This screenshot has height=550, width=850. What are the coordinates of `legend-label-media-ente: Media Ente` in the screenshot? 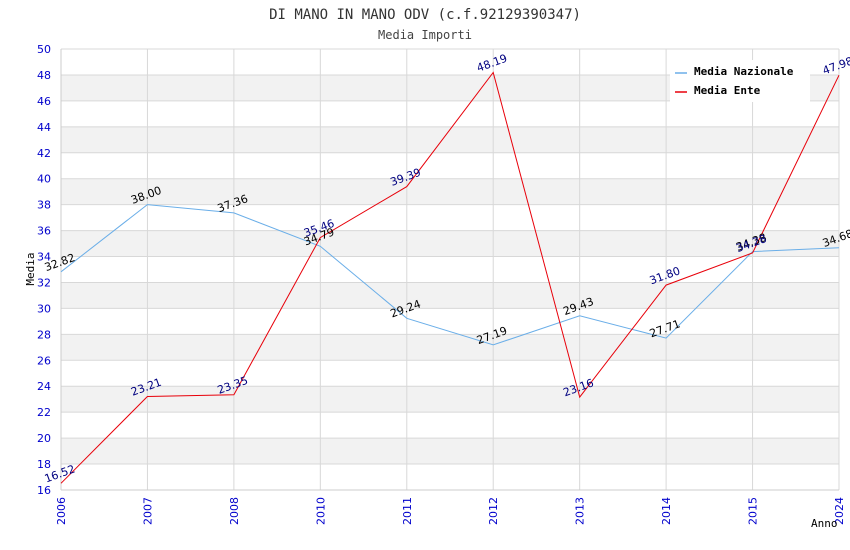 It's located at (727, 90).